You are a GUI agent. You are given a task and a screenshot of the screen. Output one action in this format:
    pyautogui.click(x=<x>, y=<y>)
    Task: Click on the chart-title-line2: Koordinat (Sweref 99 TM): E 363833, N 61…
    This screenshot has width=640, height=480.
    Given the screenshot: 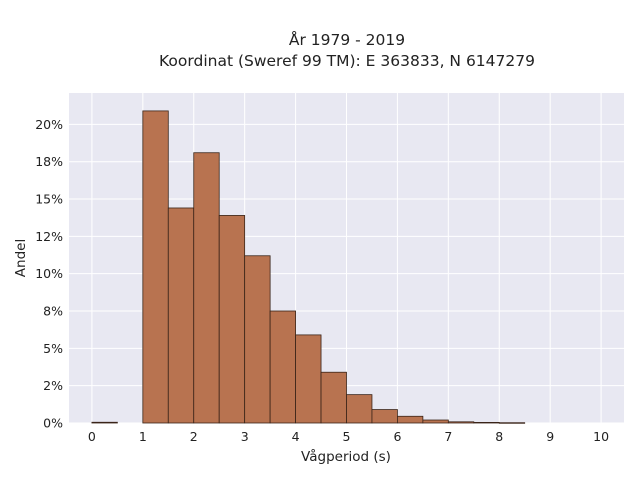 What is the action you would take?
    pyautogui.click(x=347, y=61)
    